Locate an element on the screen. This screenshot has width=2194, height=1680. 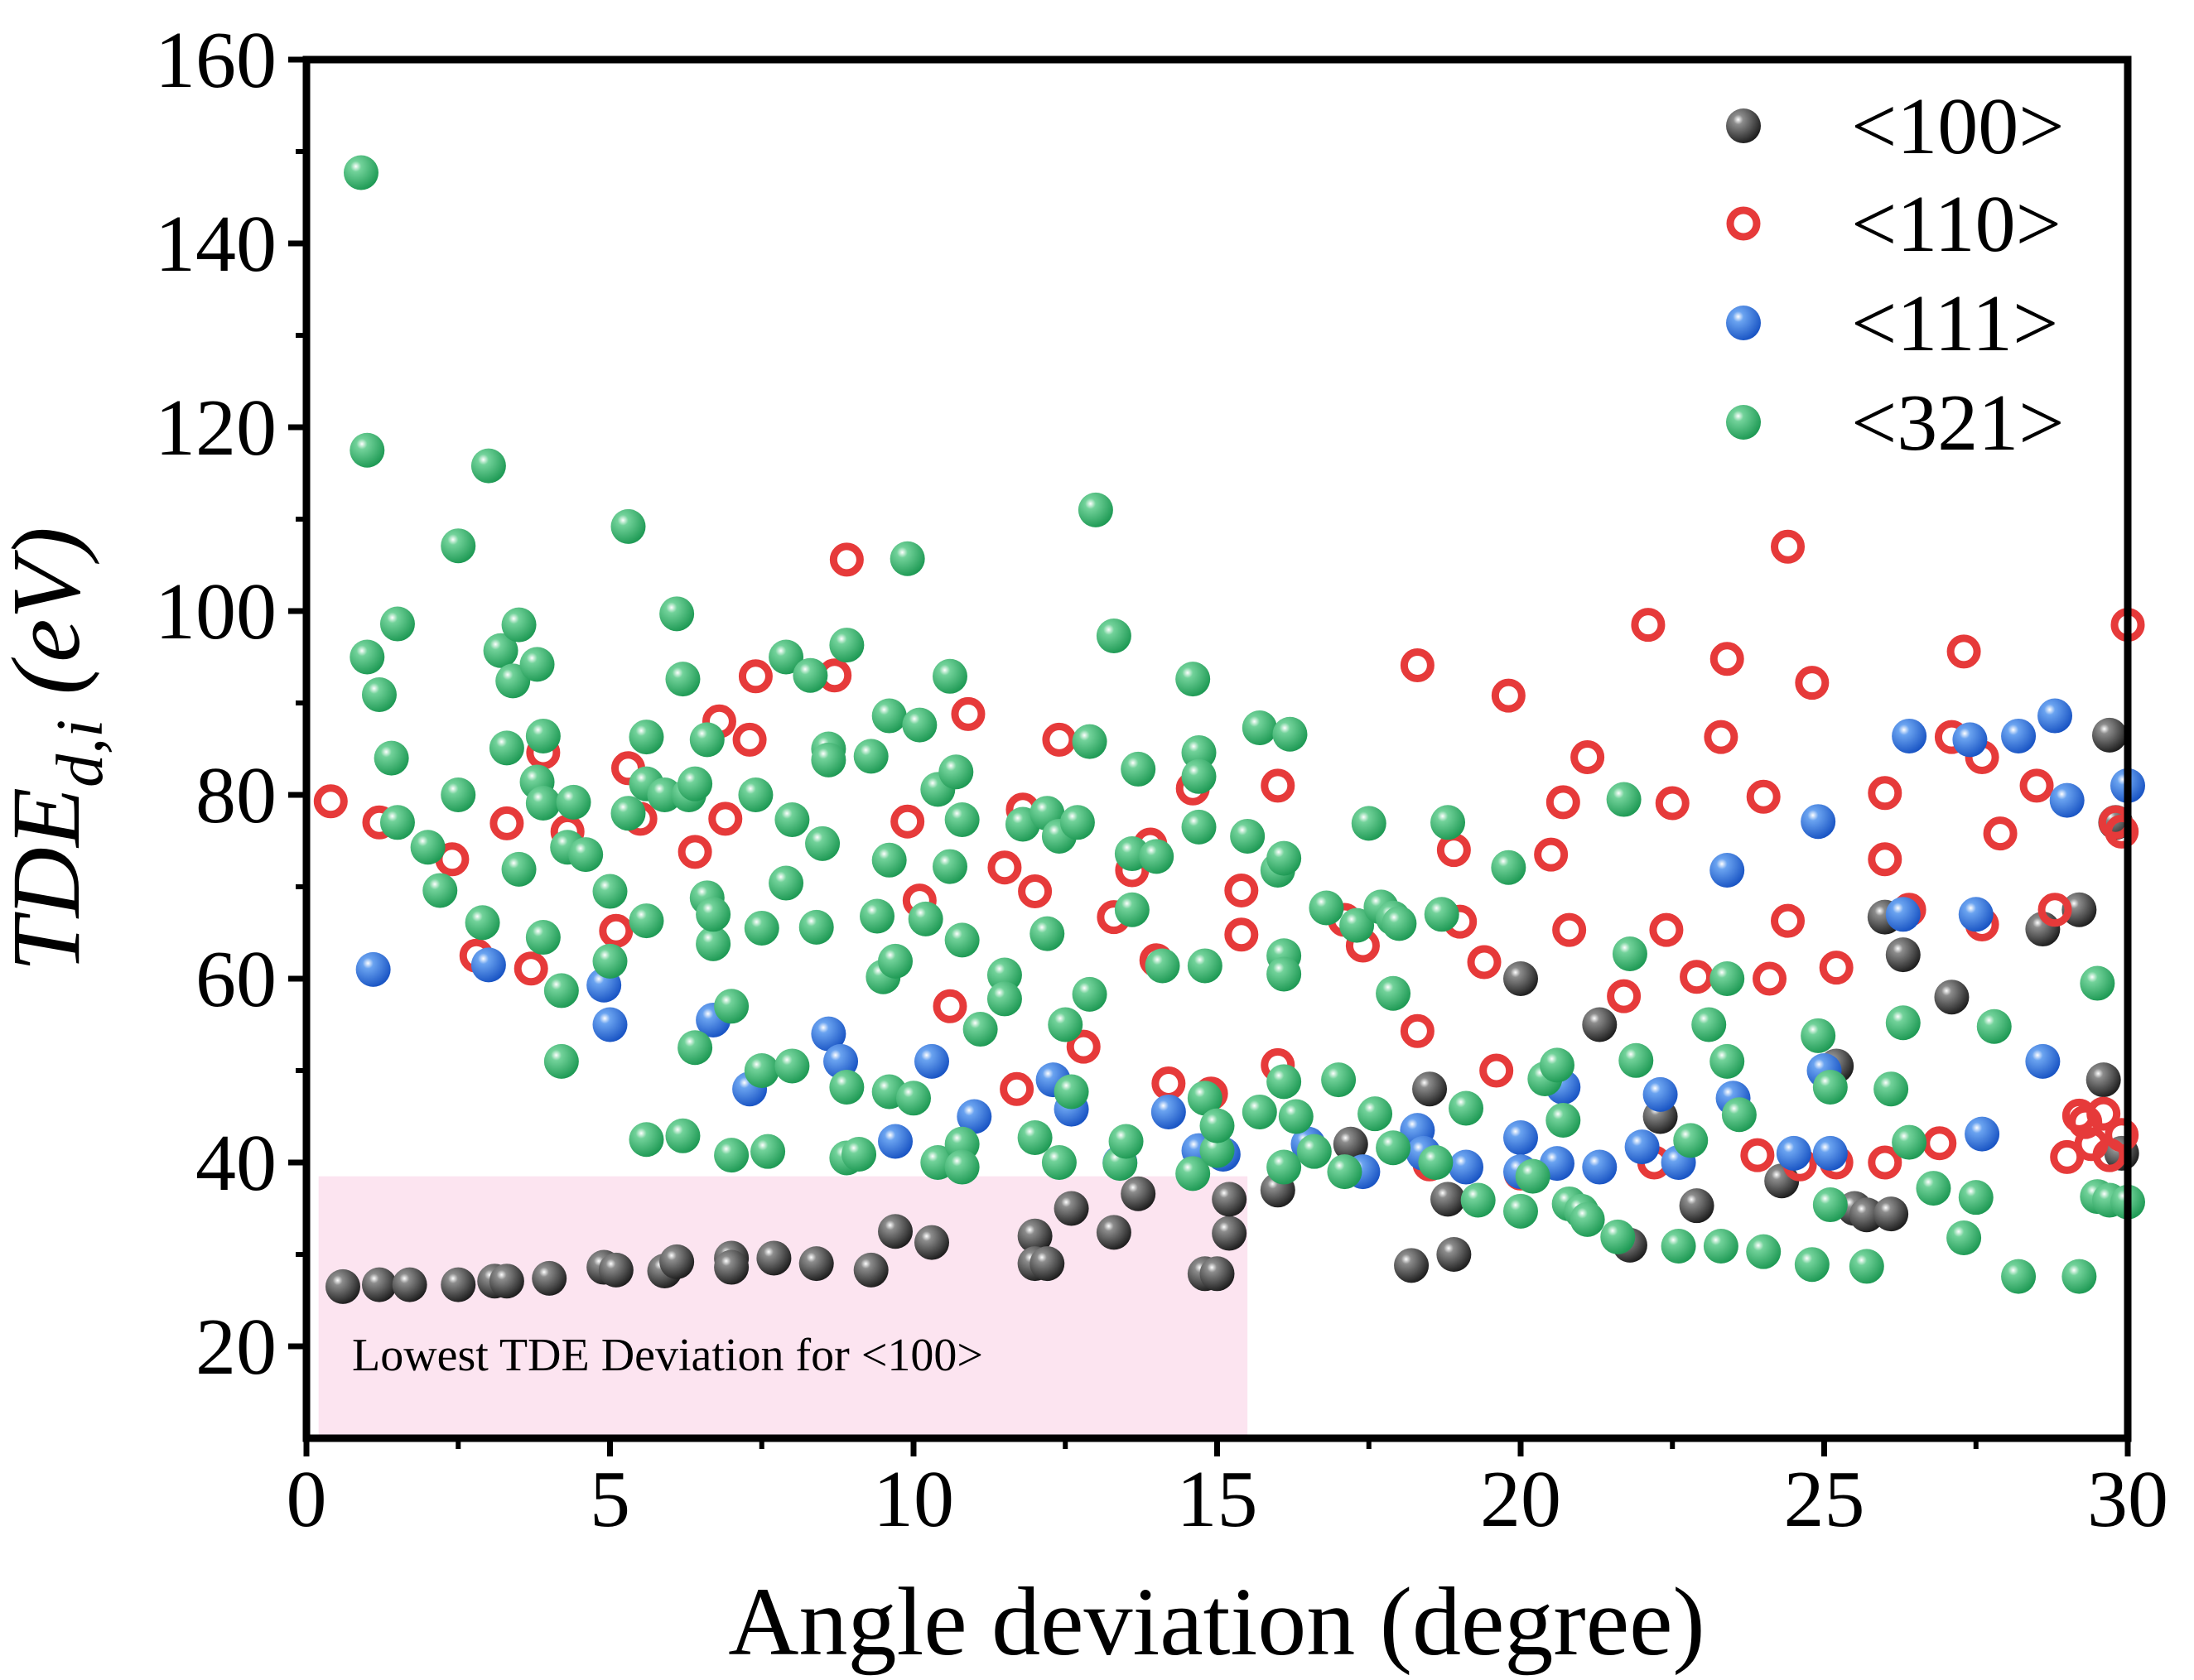
x-tick-label: 0 is located at coordinates (307, 1499).